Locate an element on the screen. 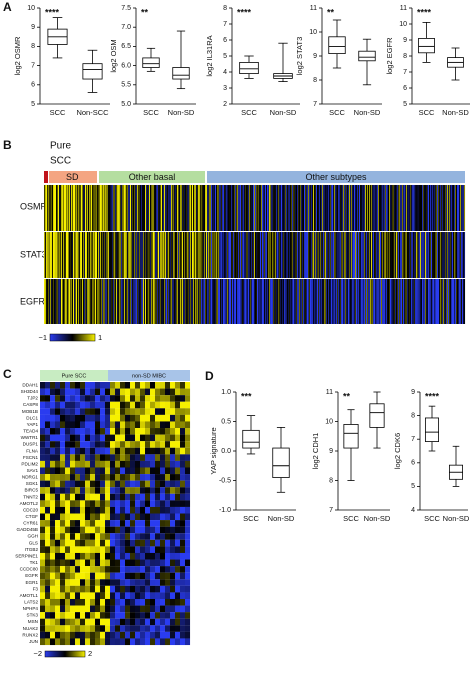 The height and width of the screenshot is (682, 474). box is located at coordinates (92, 71).